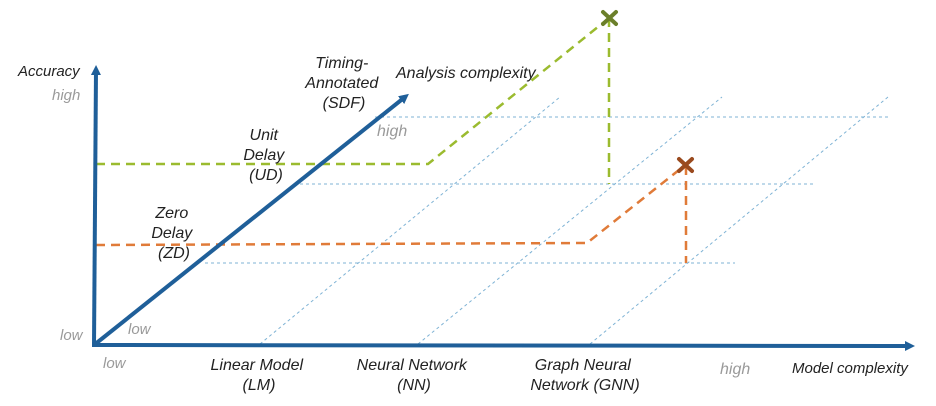 The height and width of the screenshot is (406, 936). What do you see at coordinates (115, 363) in the screenshot?
I see `x-low-label: low` at bounding box center [115, 363].